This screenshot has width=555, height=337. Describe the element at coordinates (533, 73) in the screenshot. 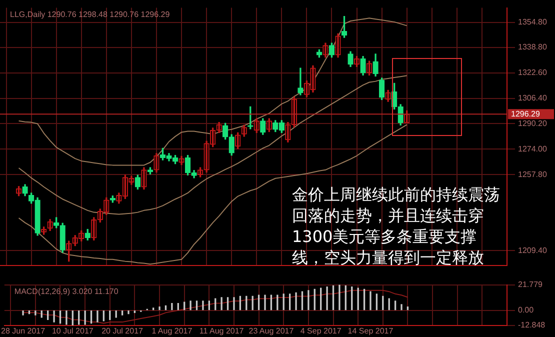

I see `y-tick-label: 1322.60` at that location.